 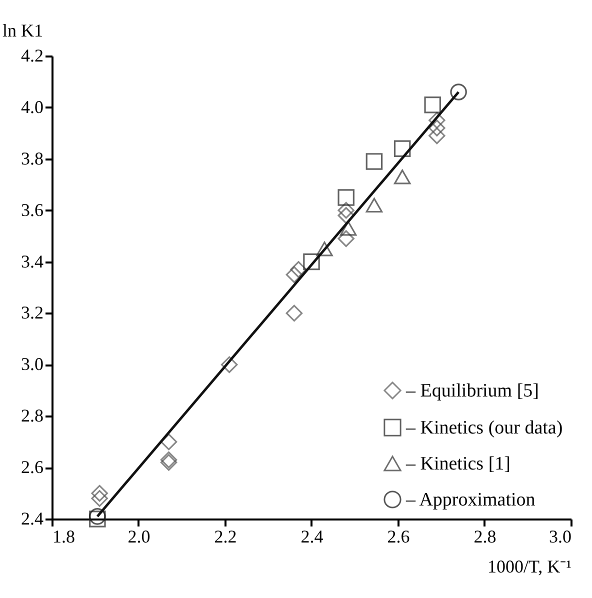 What do you see at coordinates (32, 261) in the screenshot?
I see `y-tick-label: 3.4` at bounding box center [32, 261].